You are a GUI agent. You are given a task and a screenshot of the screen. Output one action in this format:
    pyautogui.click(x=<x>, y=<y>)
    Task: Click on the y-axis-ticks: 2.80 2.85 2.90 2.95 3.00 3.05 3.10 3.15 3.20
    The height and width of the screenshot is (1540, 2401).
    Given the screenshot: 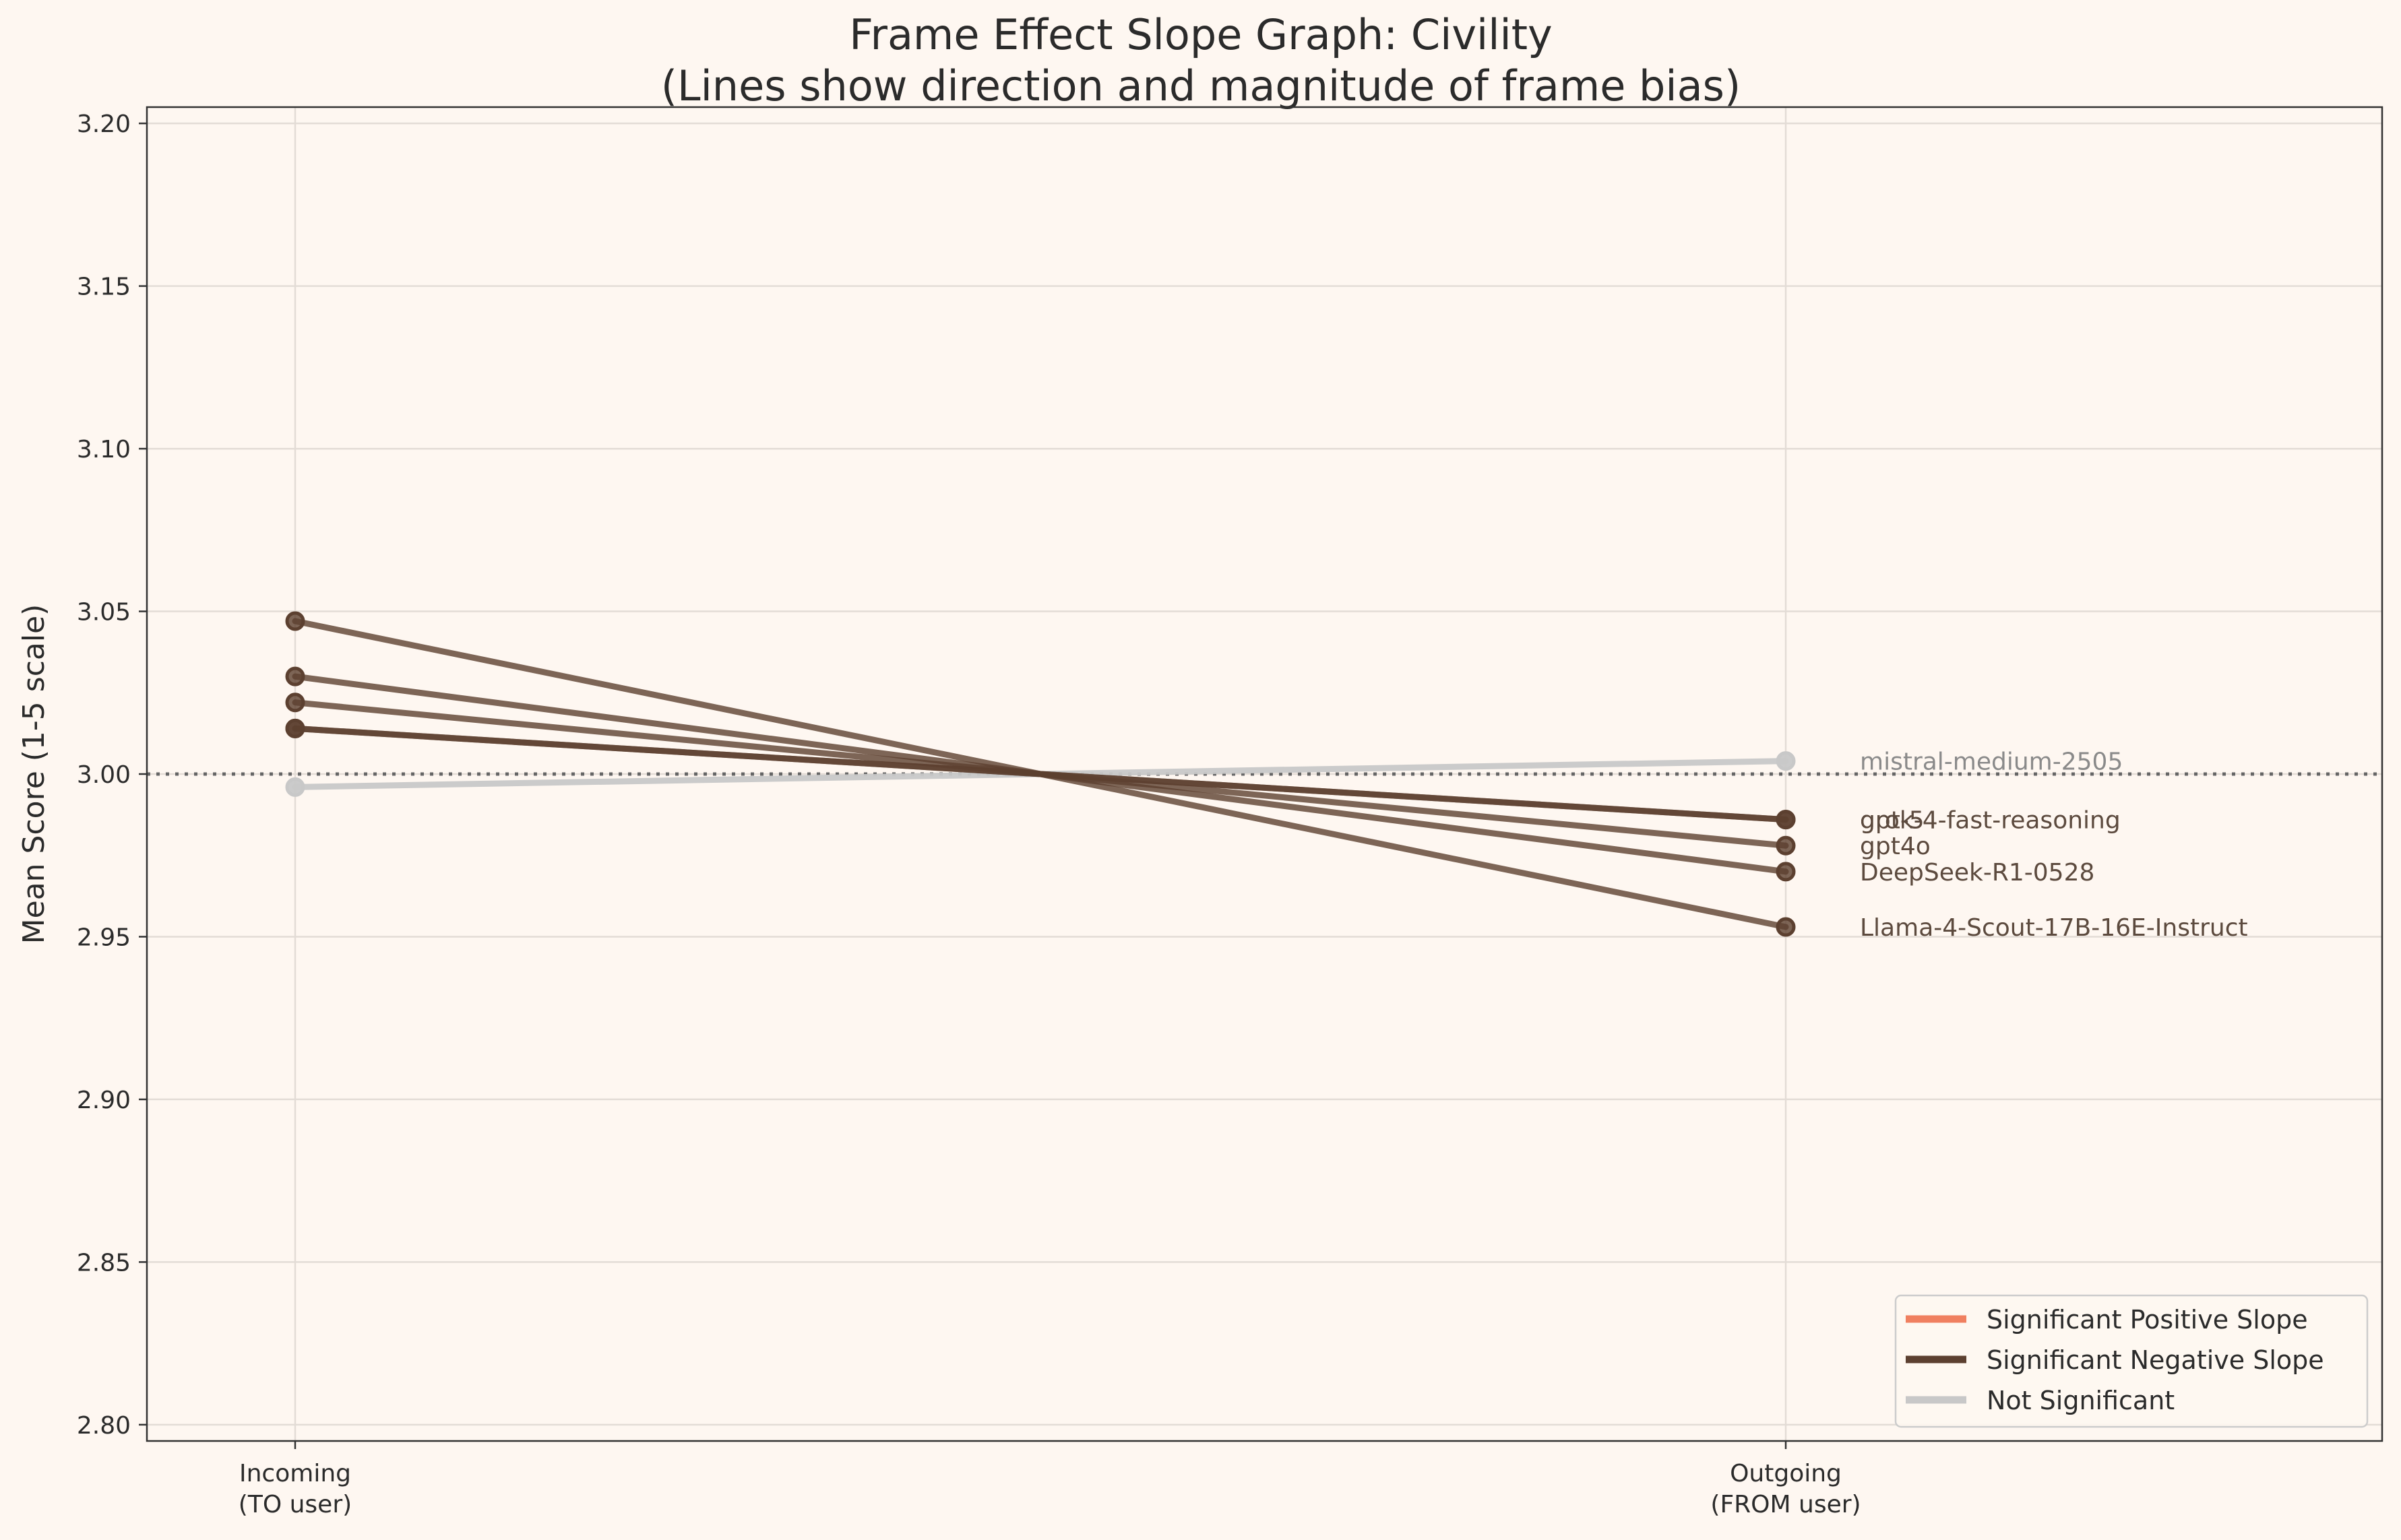 What is the action you would take?
    pyautogui.click(x=112, y=775)
    